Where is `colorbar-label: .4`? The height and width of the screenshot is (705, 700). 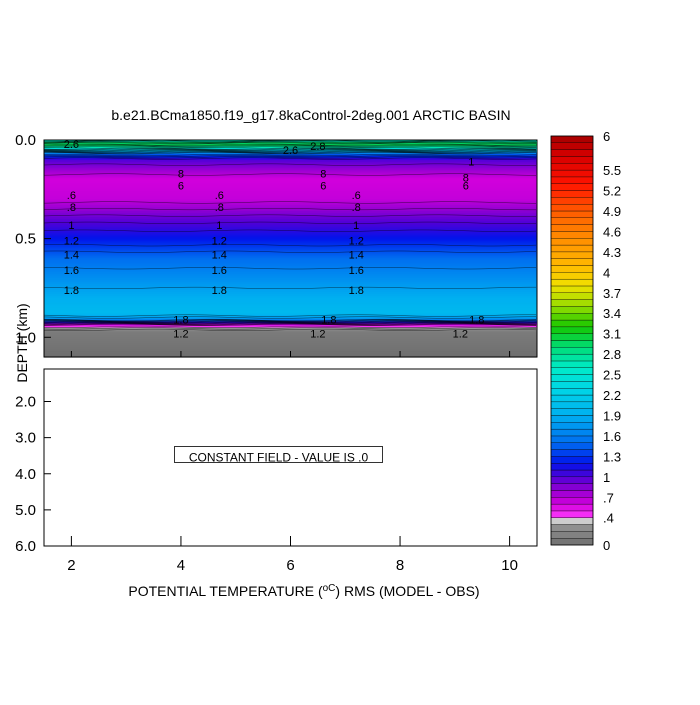 colorbar-label: .4 is located at coordinates (608, 518).